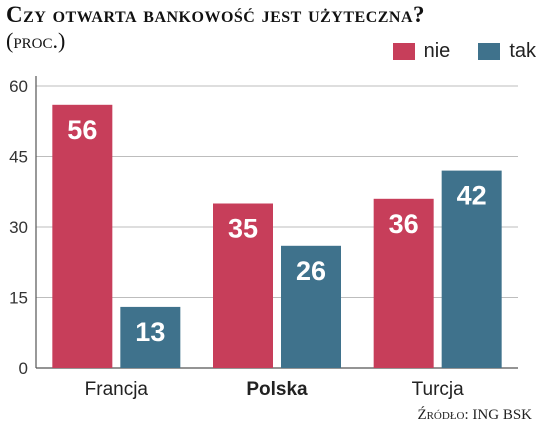  What do you see at coordinates (243, 229) in the screenshot?
I see `bar-value-label-polska-nie: 35` at bounding box center [243, 229].